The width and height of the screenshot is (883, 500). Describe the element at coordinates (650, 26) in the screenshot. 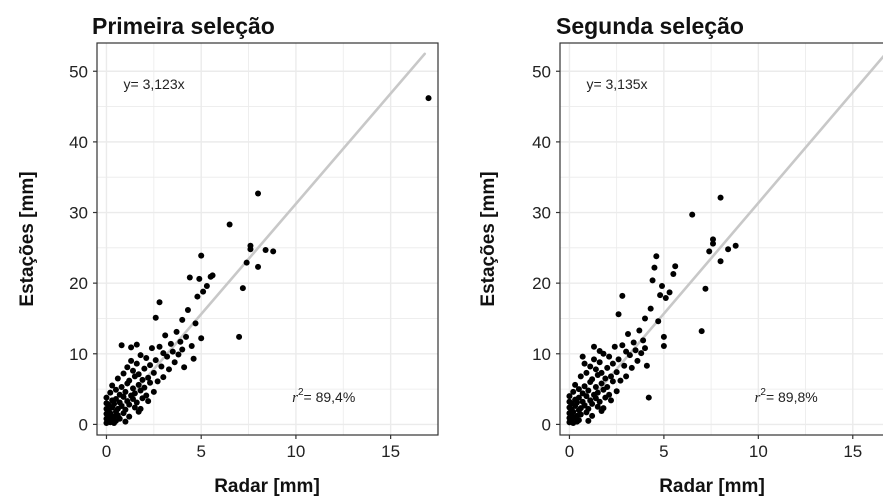

I see `chart-title: Segunda seleção` at that location.